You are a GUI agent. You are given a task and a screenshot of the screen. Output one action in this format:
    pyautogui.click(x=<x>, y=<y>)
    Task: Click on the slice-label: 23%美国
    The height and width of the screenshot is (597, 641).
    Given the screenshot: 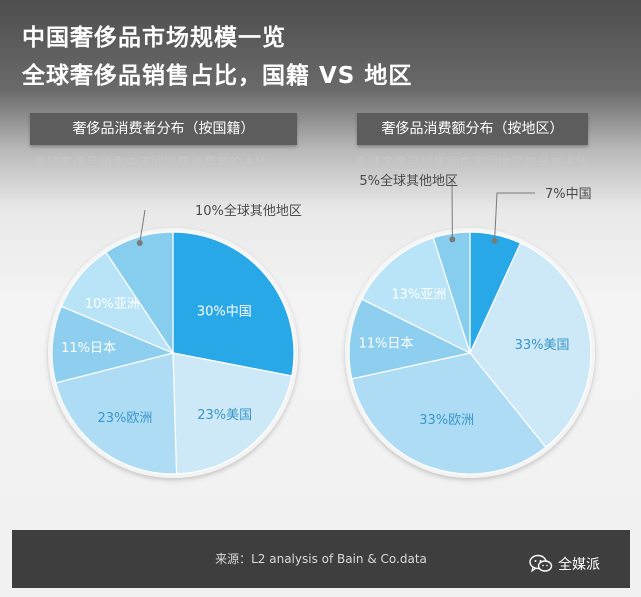 What is the action you would take?
    pyautogui.click(x=224, y=415)
    